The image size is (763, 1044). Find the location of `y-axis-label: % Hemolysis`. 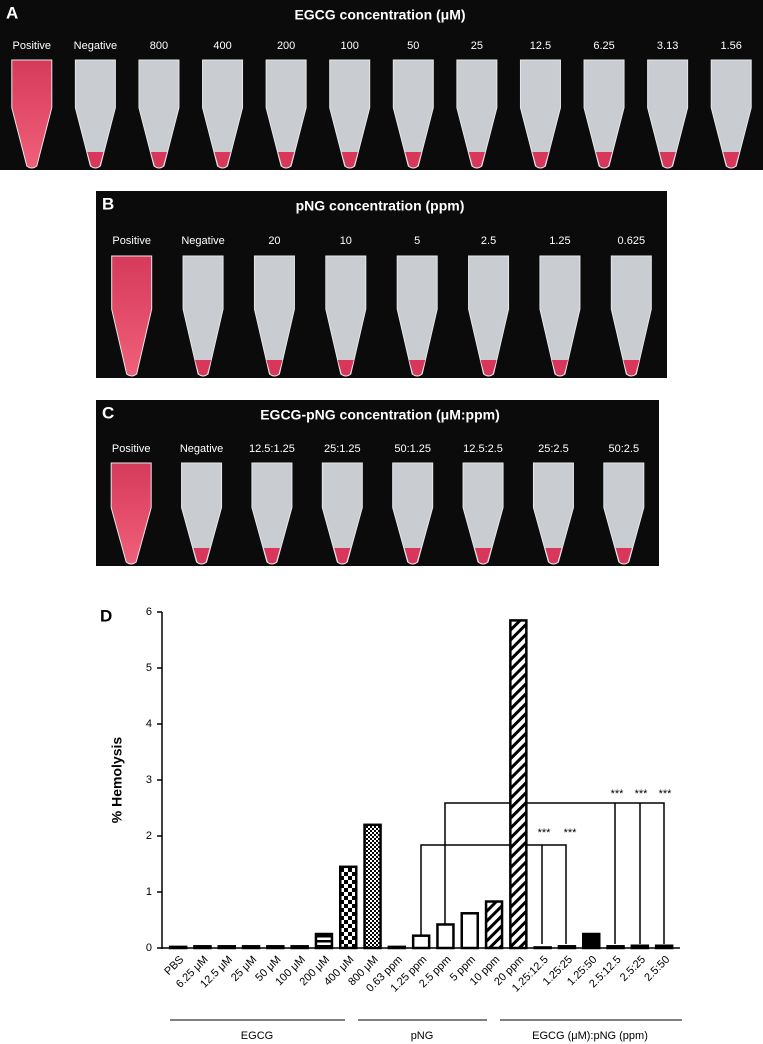

y-axis-label: % Hemolysis is located at coordinates (117, 780).